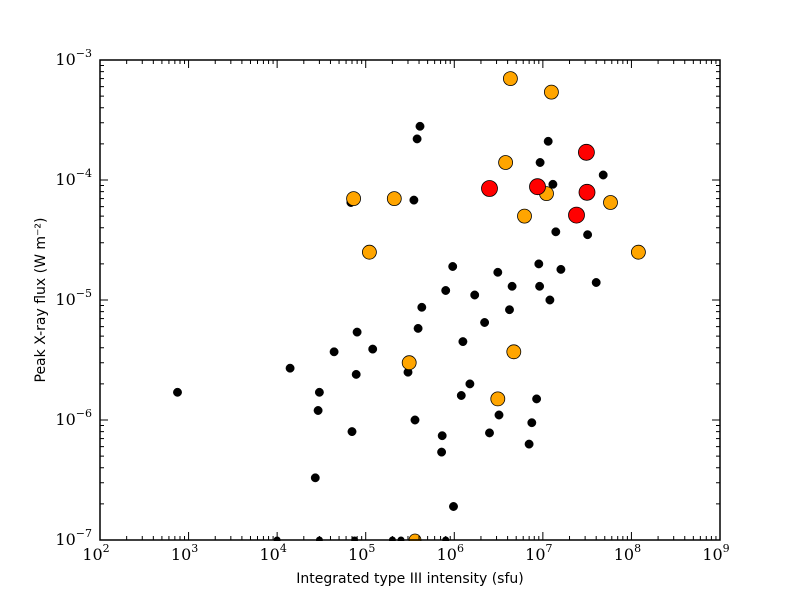  I want to click on y-tick-label: 10⁻⁴, so click(73, 178).